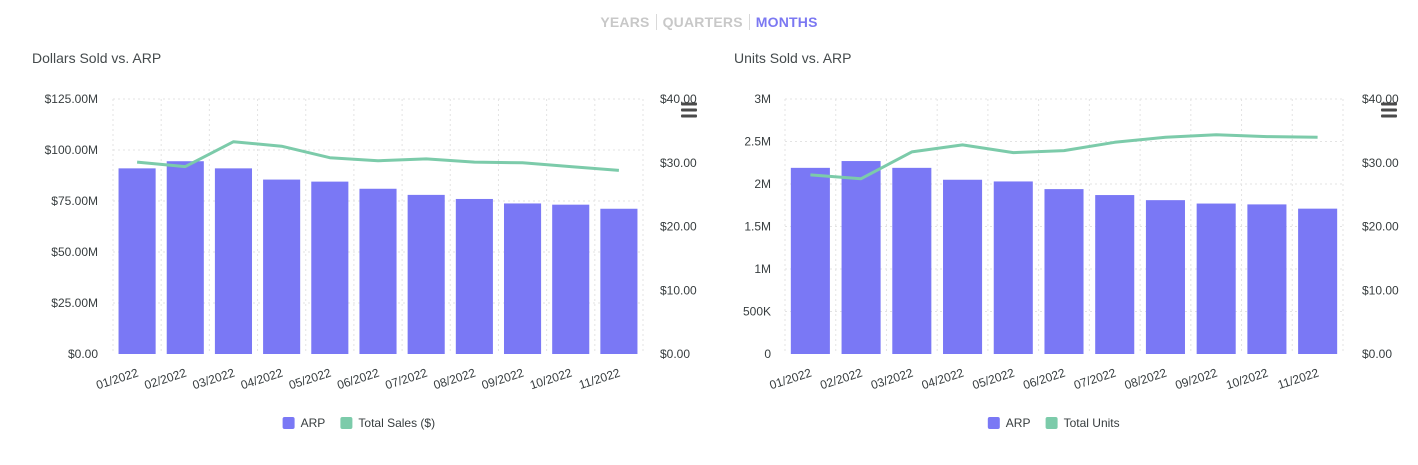 Image resolution: width=1418 pixels, height=465 pixels. Describe the element at coordinates (793, 58) in the screenshot. I see `chart-title: Units Sold vs. ARP` at that location.